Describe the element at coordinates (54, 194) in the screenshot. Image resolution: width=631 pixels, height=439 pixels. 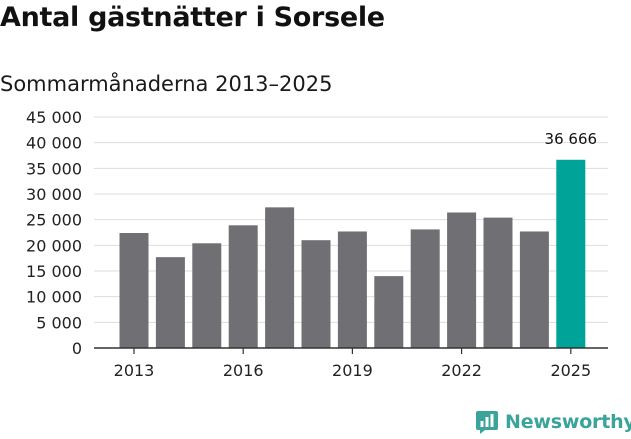
I see `y-tick-label: 30 000` at that location.